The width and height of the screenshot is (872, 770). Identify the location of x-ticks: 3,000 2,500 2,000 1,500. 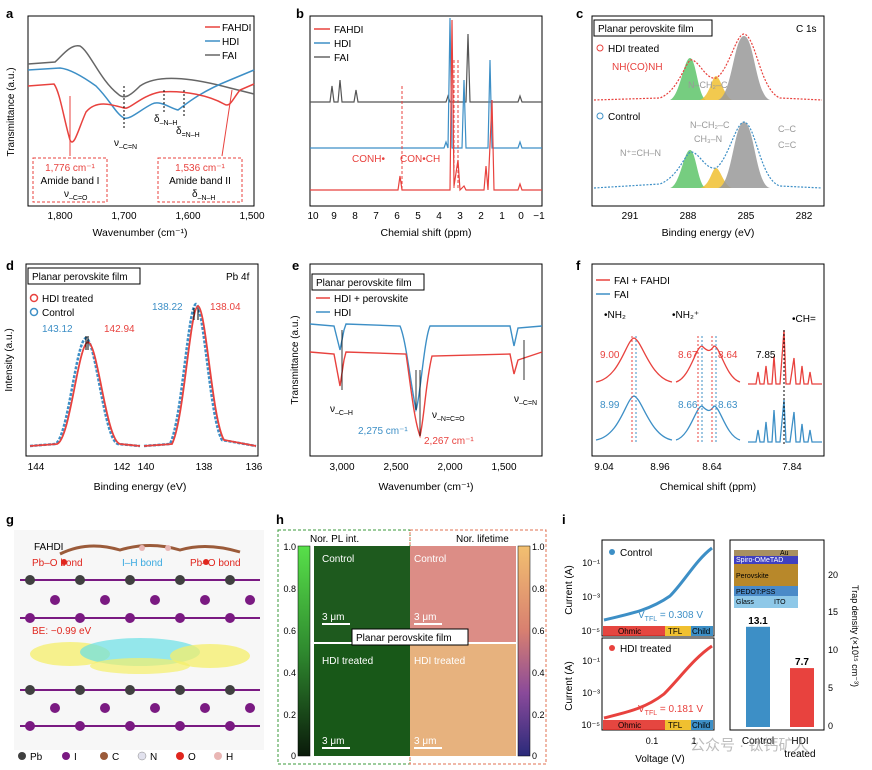
(422, 467).